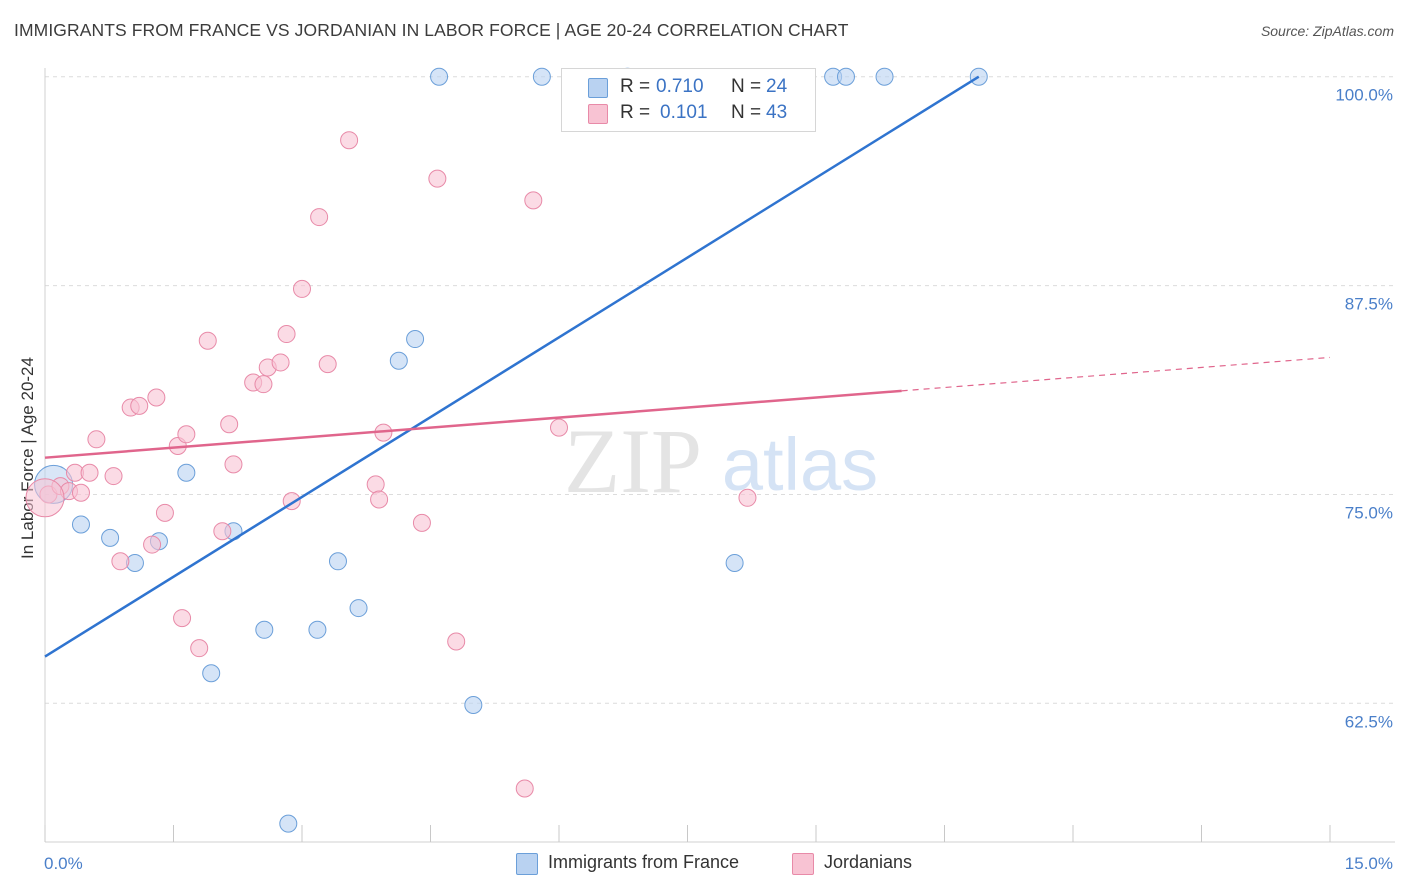  I want to click on y-tick-label: 62.5%, so click(1369, 721).